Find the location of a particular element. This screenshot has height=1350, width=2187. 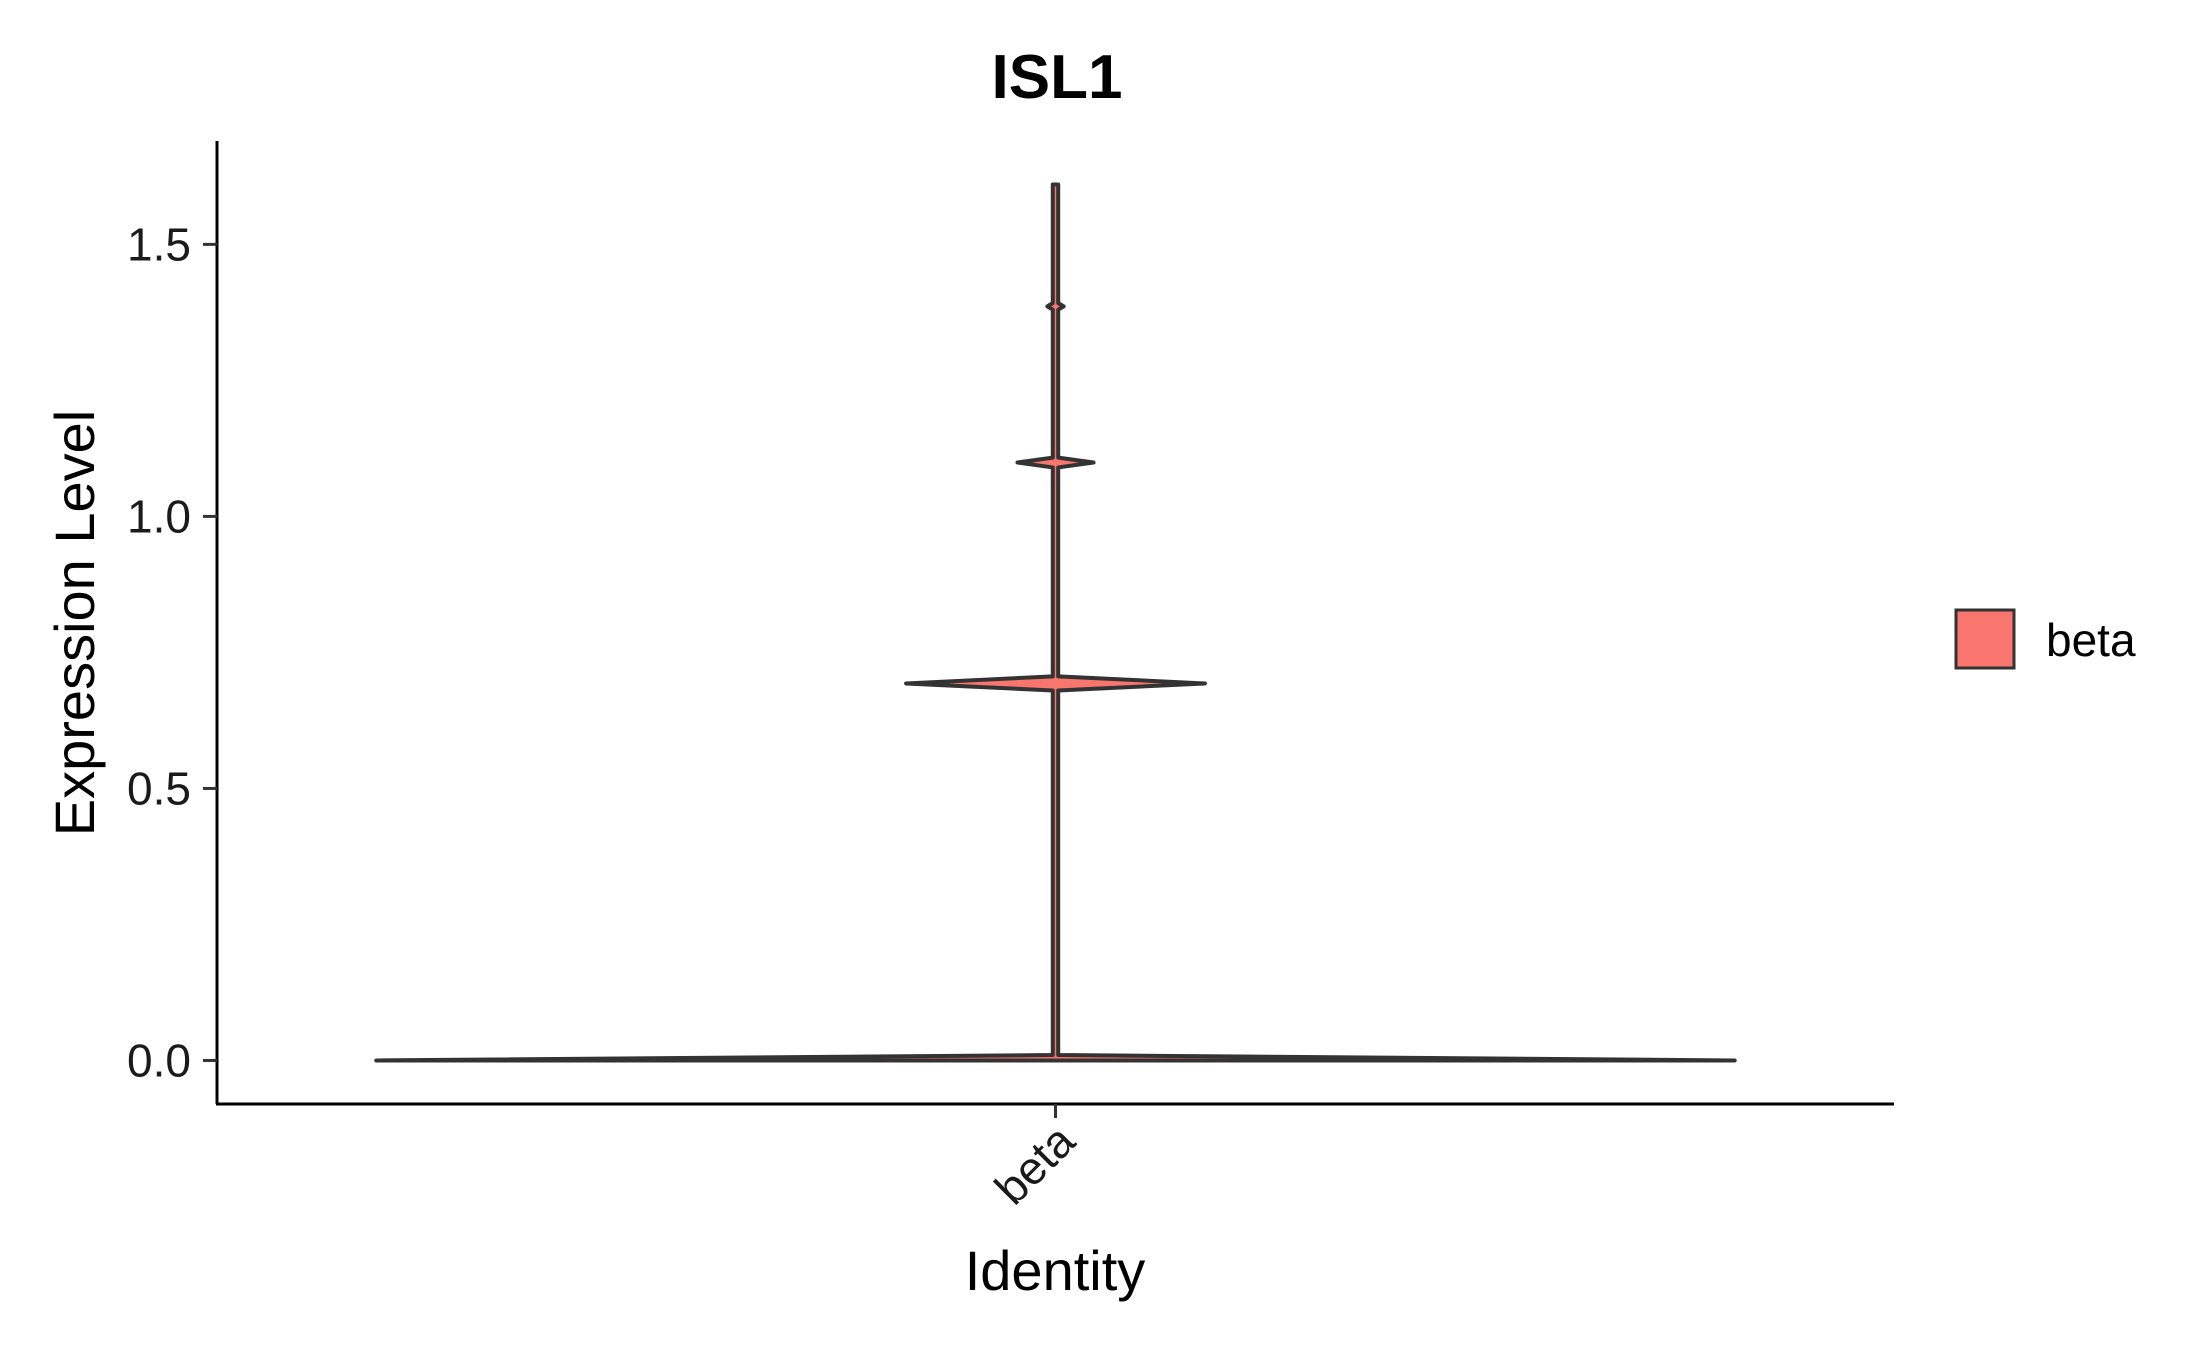

y-tick-label: 0.0 is located at coordinates (159, 1060).